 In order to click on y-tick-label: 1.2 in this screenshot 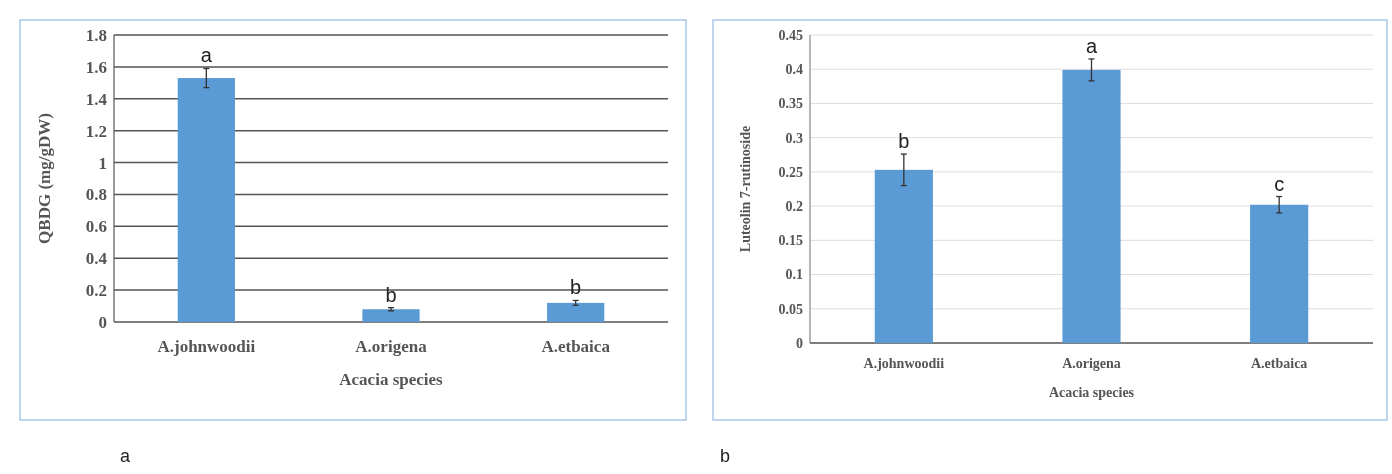, I will do `click(96, 131)`.